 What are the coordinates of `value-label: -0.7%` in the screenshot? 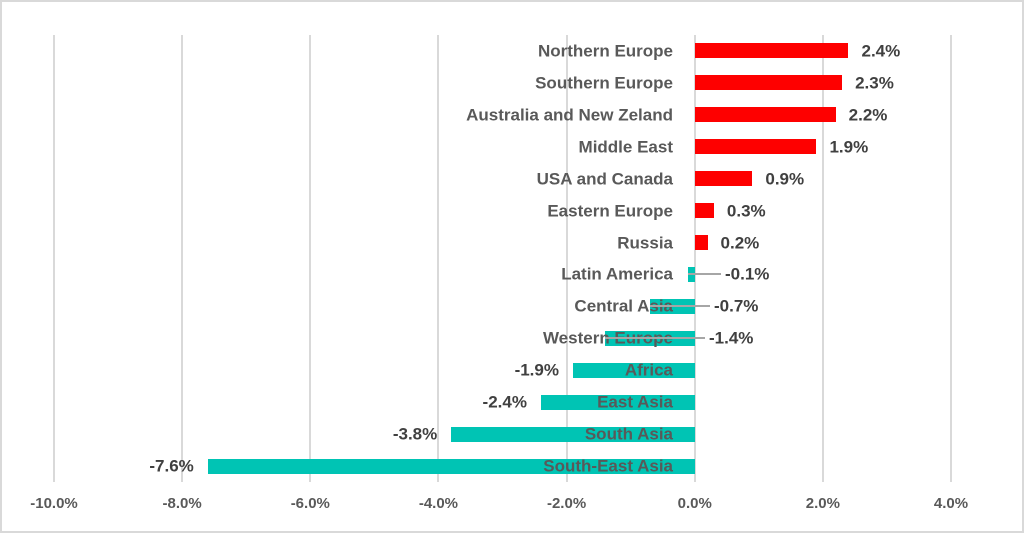 It's located at (736, 306).